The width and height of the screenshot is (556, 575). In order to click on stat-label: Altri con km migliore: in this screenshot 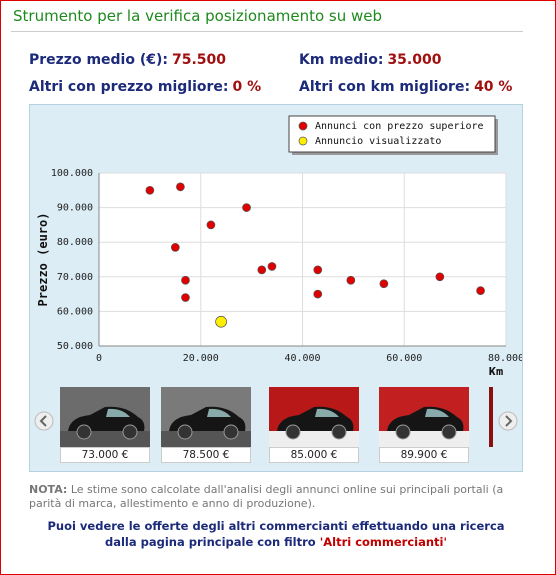, I will do `click(385, 87)`.